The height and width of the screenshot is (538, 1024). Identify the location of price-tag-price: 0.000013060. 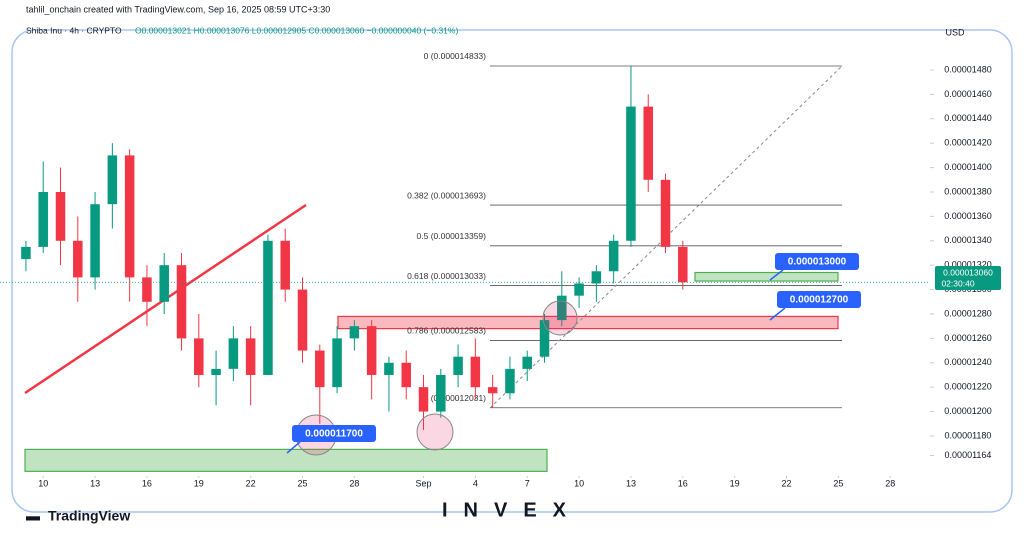
(968, 272).